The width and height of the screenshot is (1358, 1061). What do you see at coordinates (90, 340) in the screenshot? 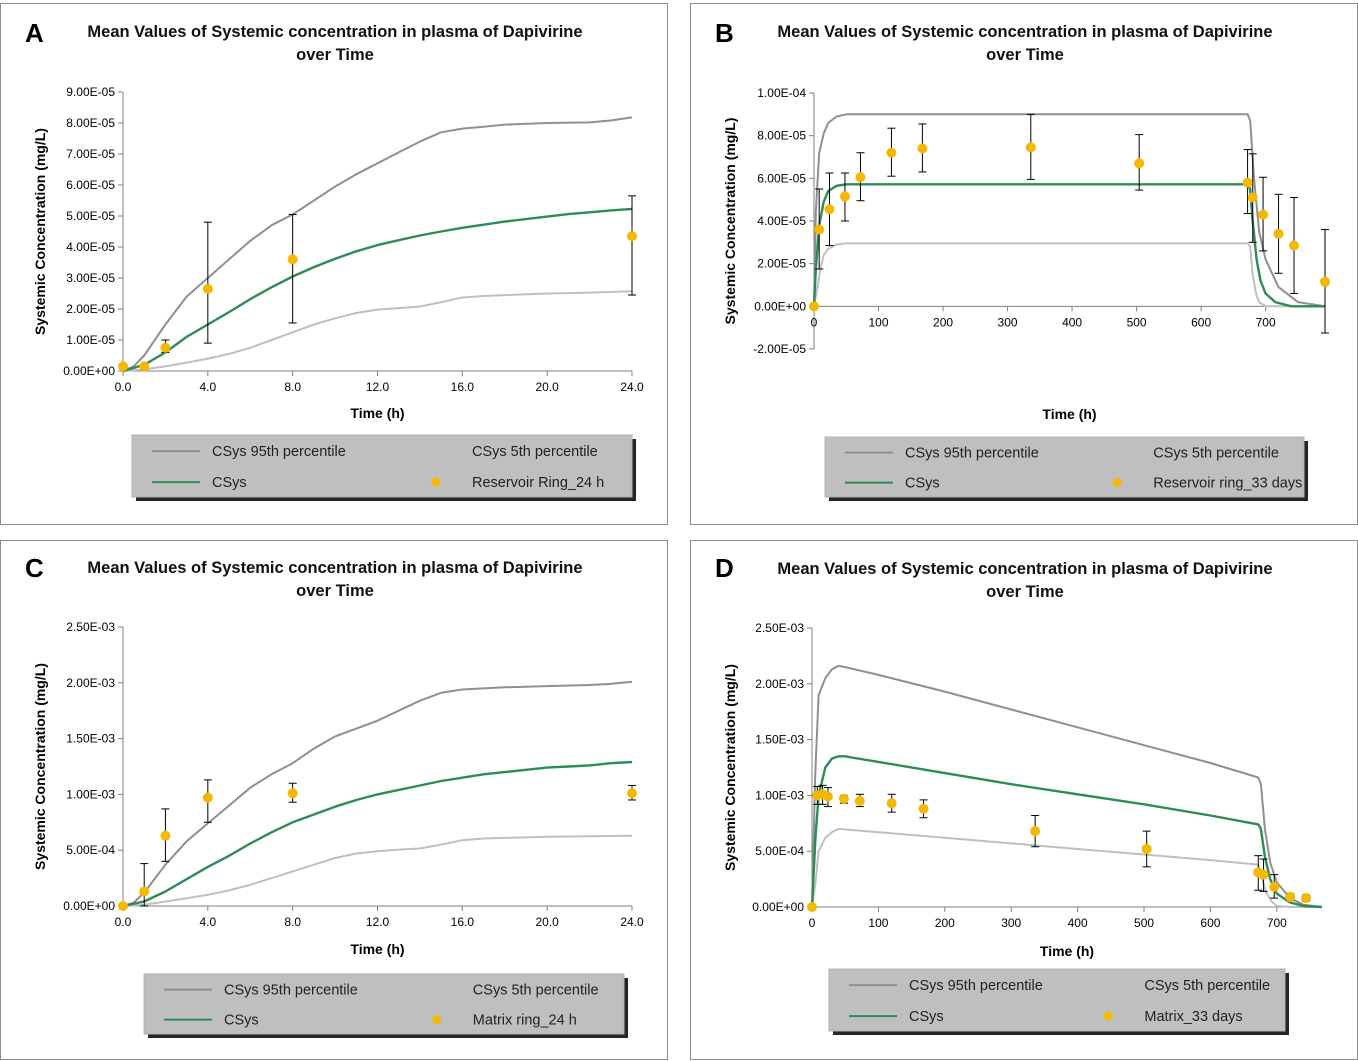
I see `y-tick-label: 1.00E-05` at bounding box center [90, 340].